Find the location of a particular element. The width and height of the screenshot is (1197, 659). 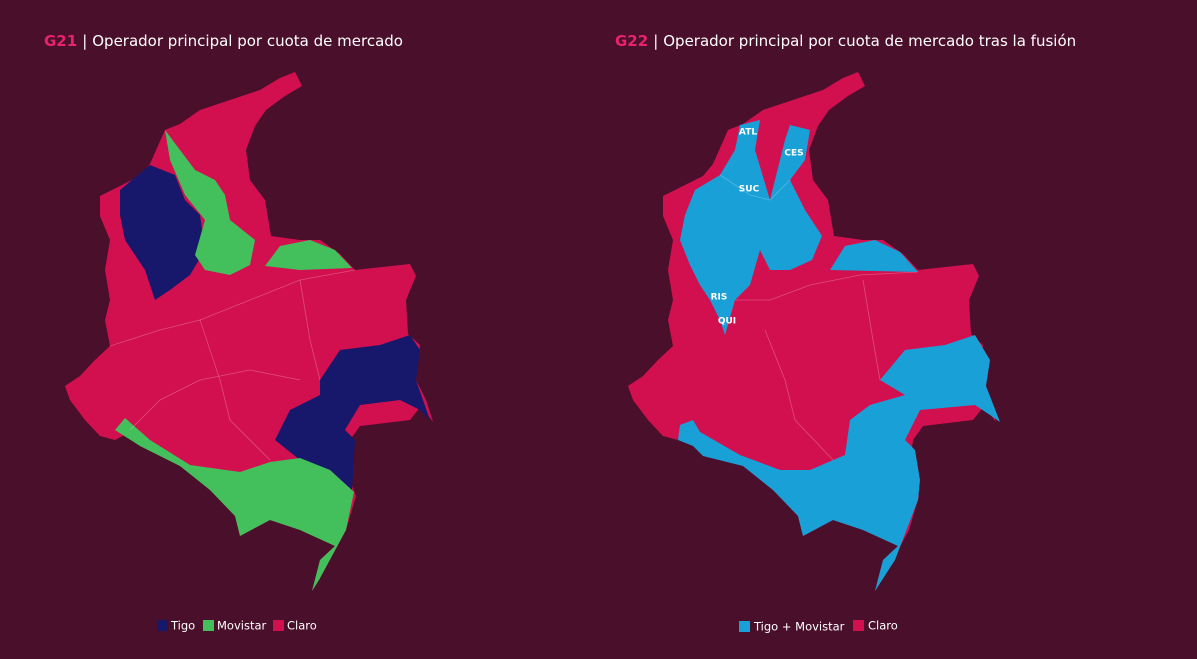

legend-label: Movistar is located at coordinates (242, 626).